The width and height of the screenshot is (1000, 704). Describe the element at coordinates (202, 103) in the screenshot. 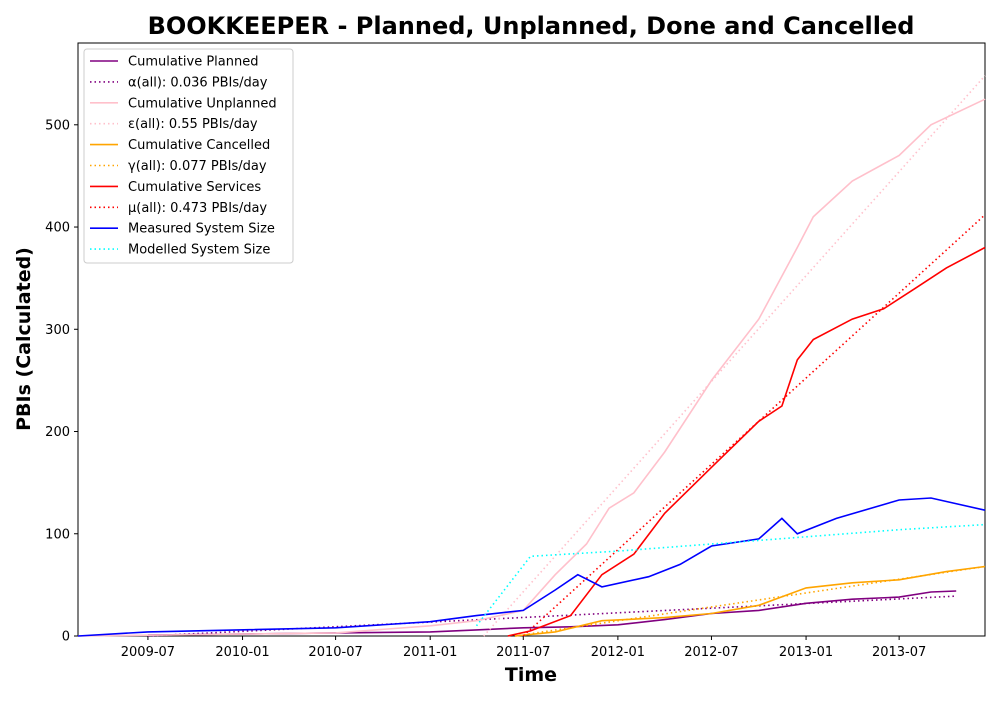

I see `legend-label: Cumulative Unplanned` at that location.